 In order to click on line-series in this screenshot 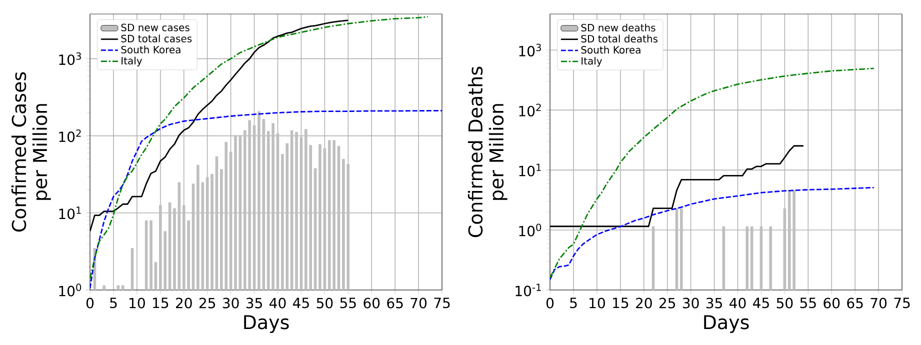, I will do `click(712, 233)`.